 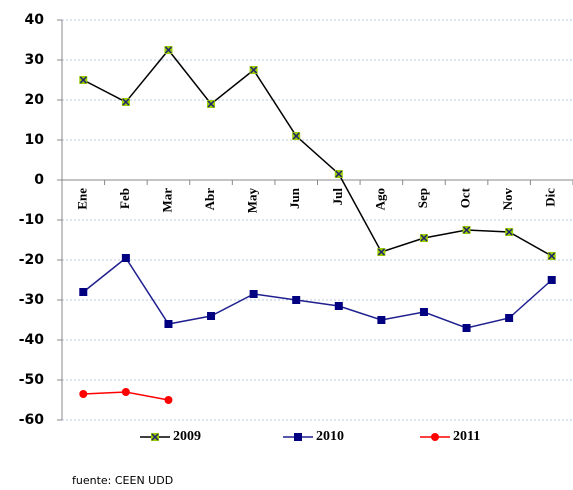 I want to click on y-tick-label: 10, so click(x=35, y=140).